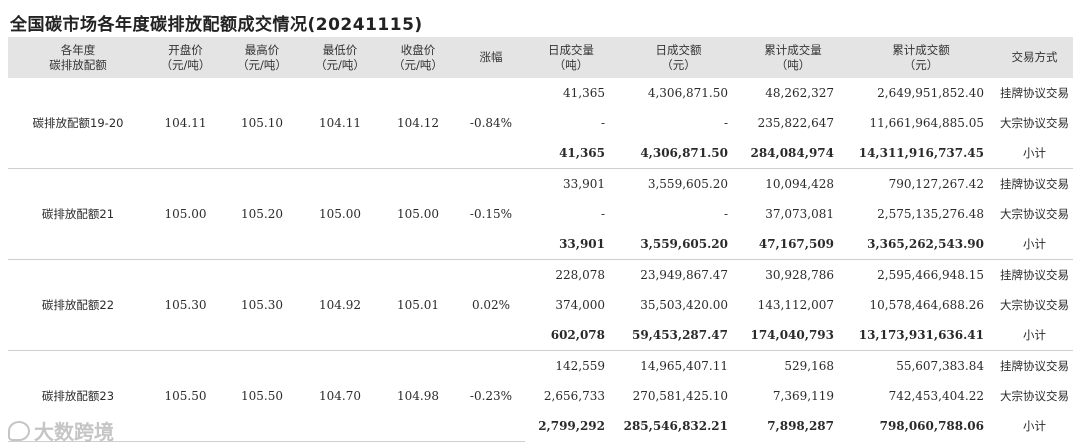 The width and height of the screenshot is (1080, 448). Describe the element at coordinates (793, 244) in the screenshot. I see `cumulative-volume: 47,167,509` at that location.